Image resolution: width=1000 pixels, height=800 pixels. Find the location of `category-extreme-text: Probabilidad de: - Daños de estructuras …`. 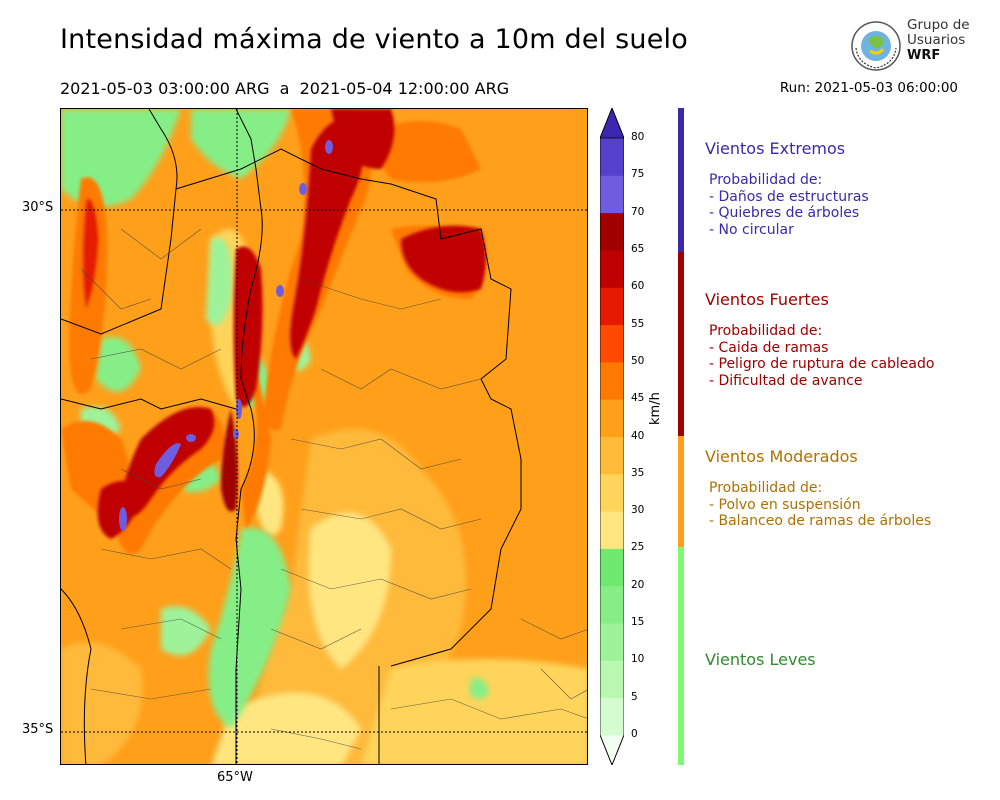

category-extreme-text: Probabilidad de: - Daños de estructuras … is located at coordinates (789, 205).